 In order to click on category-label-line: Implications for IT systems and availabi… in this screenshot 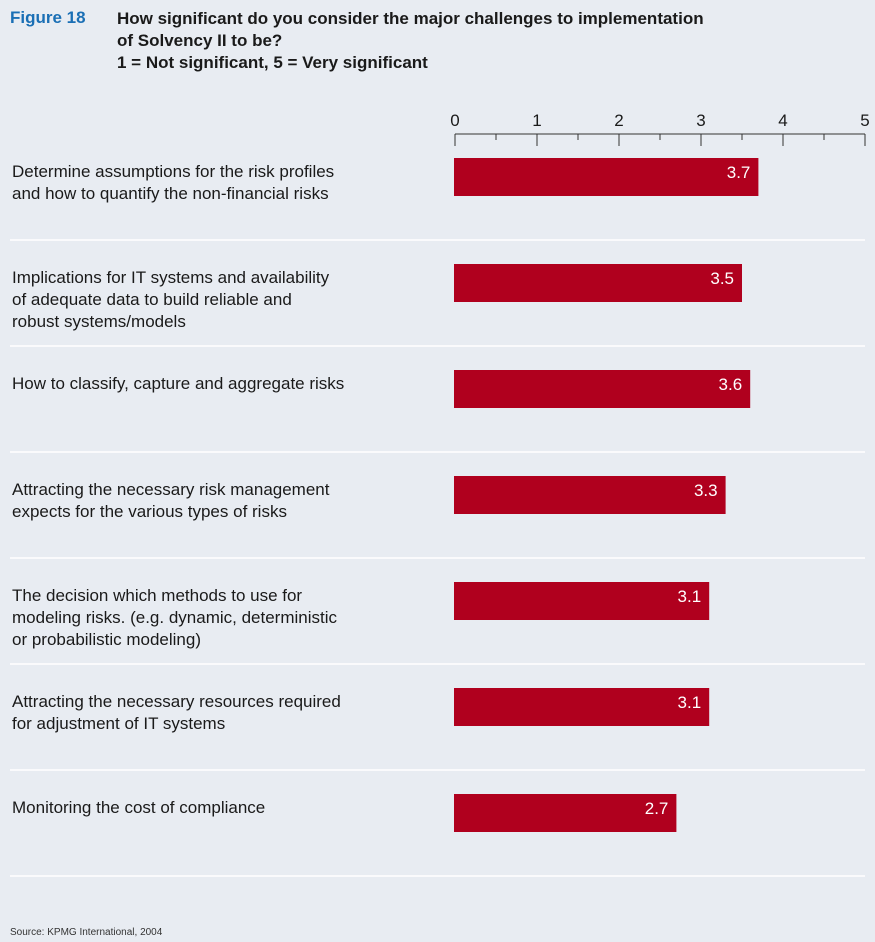, I will do `click(171, 277)`.